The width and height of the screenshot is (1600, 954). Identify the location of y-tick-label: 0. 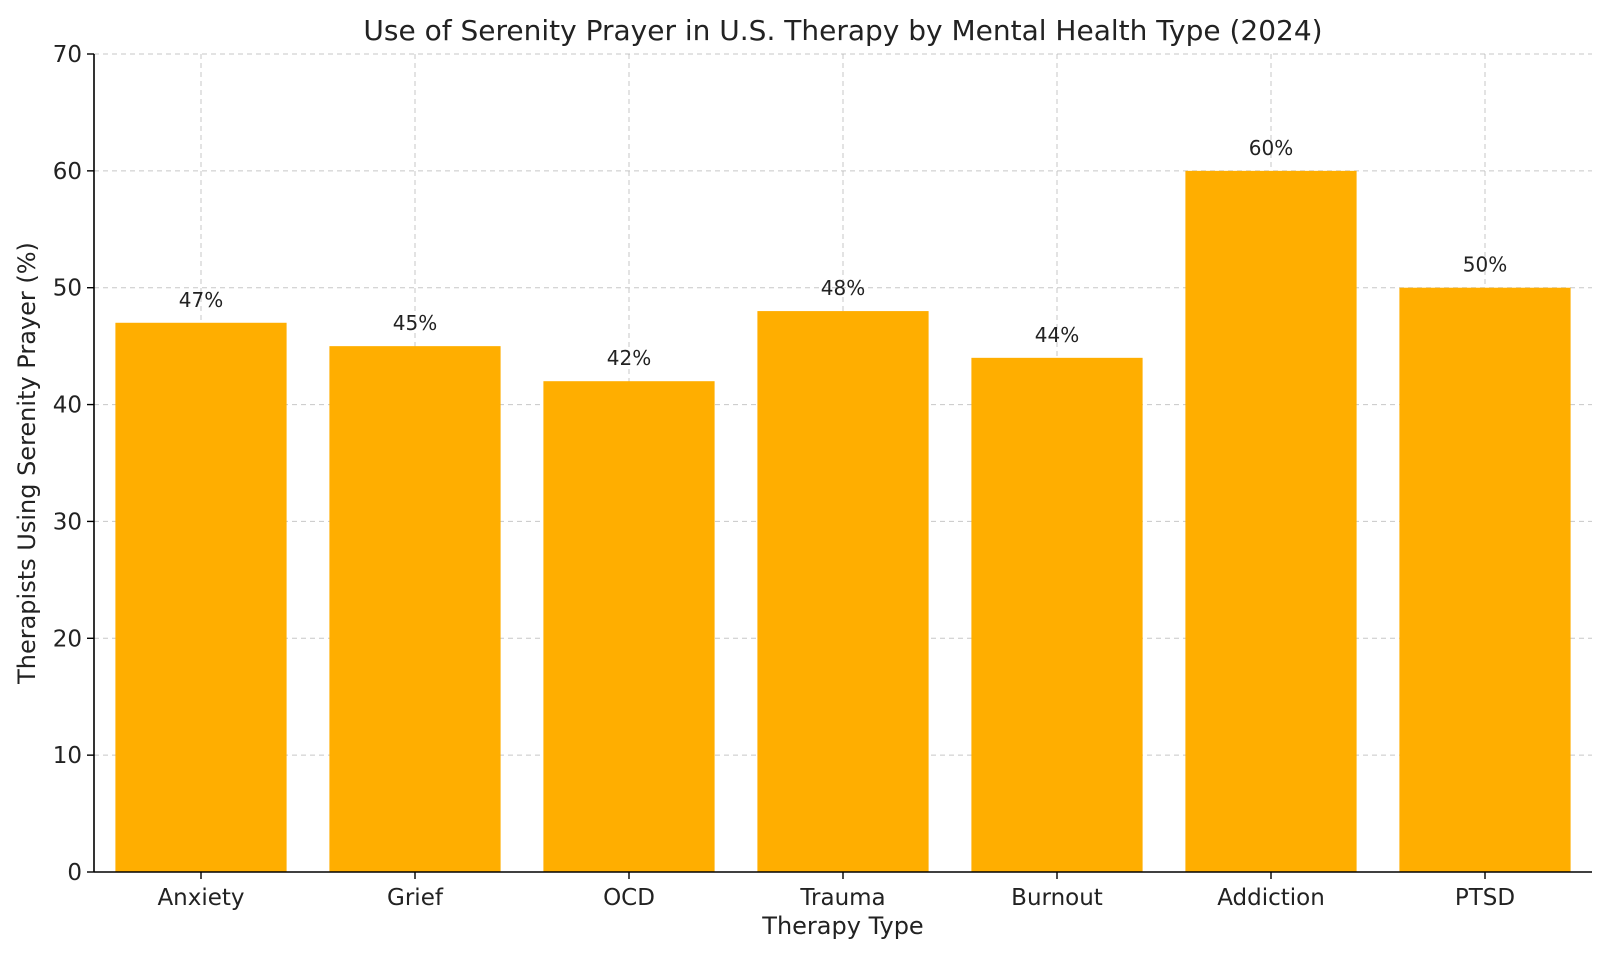
(74, 873).